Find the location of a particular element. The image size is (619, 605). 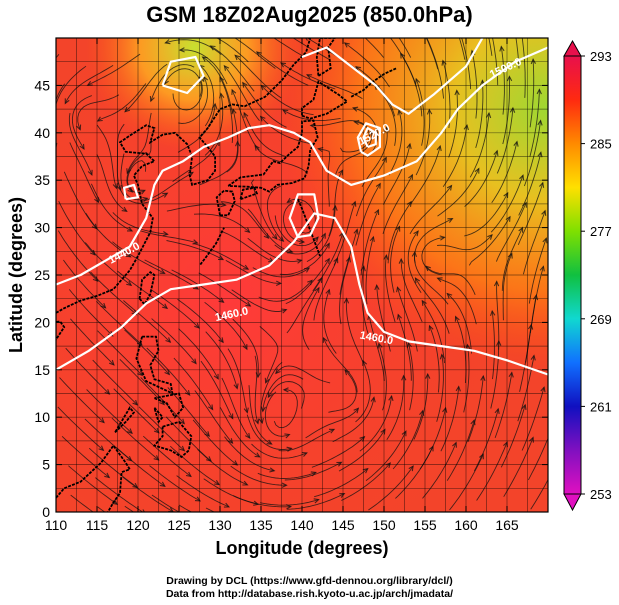

x-tick-label: 120 is located at coordinates (138, 525).